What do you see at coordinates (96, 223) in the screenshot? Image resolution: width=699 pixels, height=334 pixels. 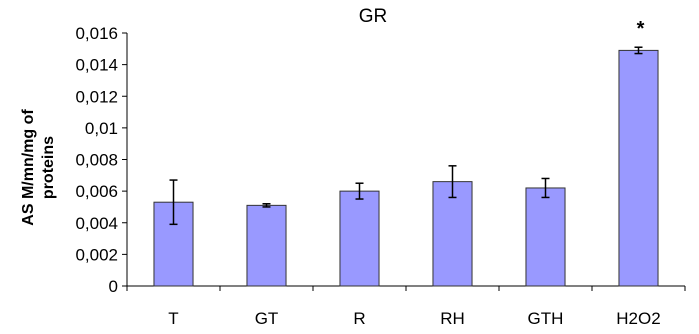 I see `y-tick-label: 0,004` at bounding box center [96, 223].